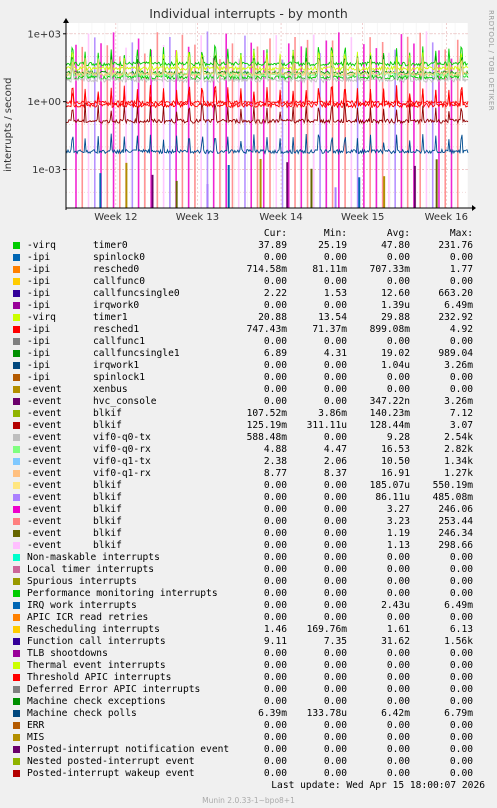 This screenshot has width=497, height=808. I want to click on y-tick-label: 1e-03, so click(46, 170).